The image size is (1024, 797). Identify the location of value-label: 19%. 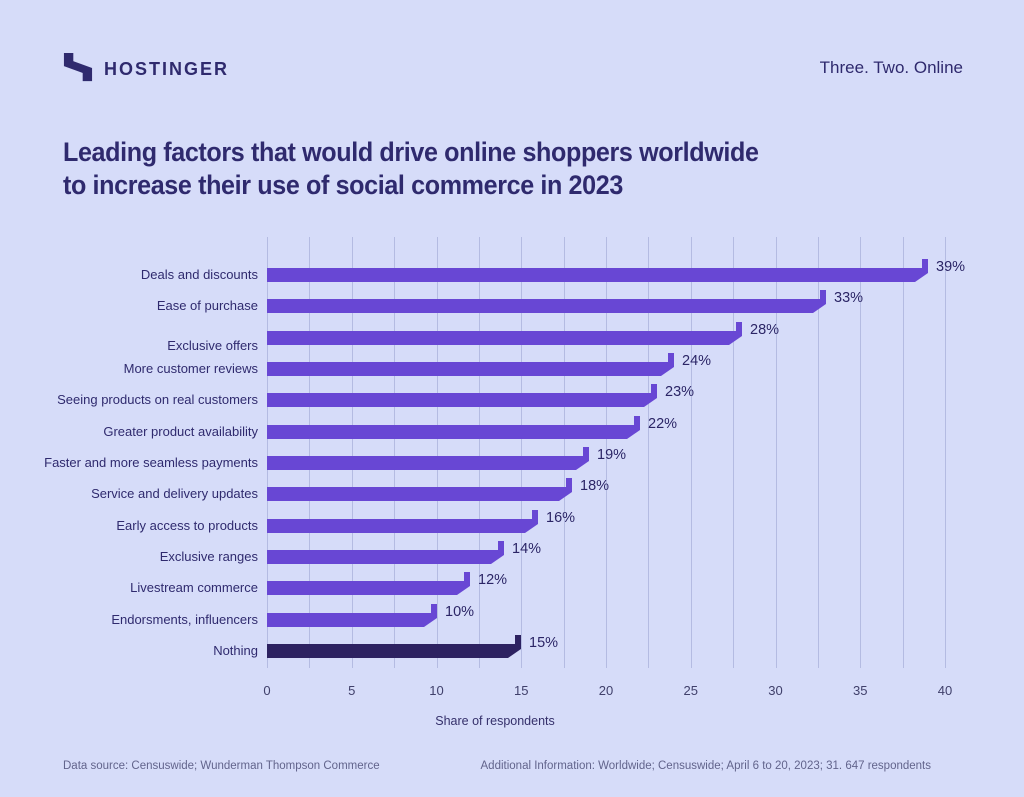
(612, 454).